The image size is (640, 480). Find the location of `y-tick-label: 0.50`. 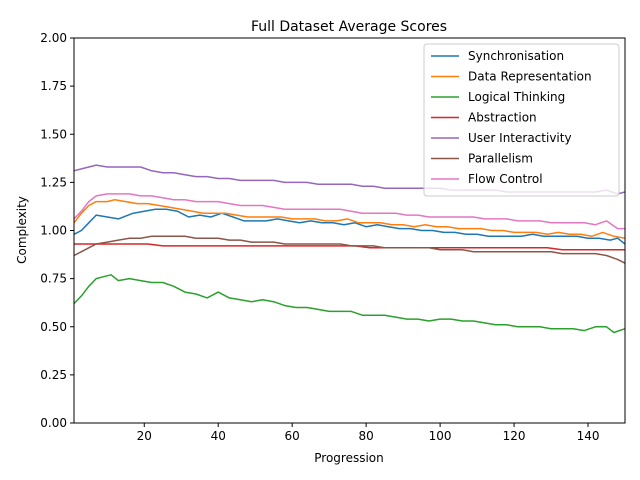

y-tick-label: 0.50 is located at coordinates (53, 327).